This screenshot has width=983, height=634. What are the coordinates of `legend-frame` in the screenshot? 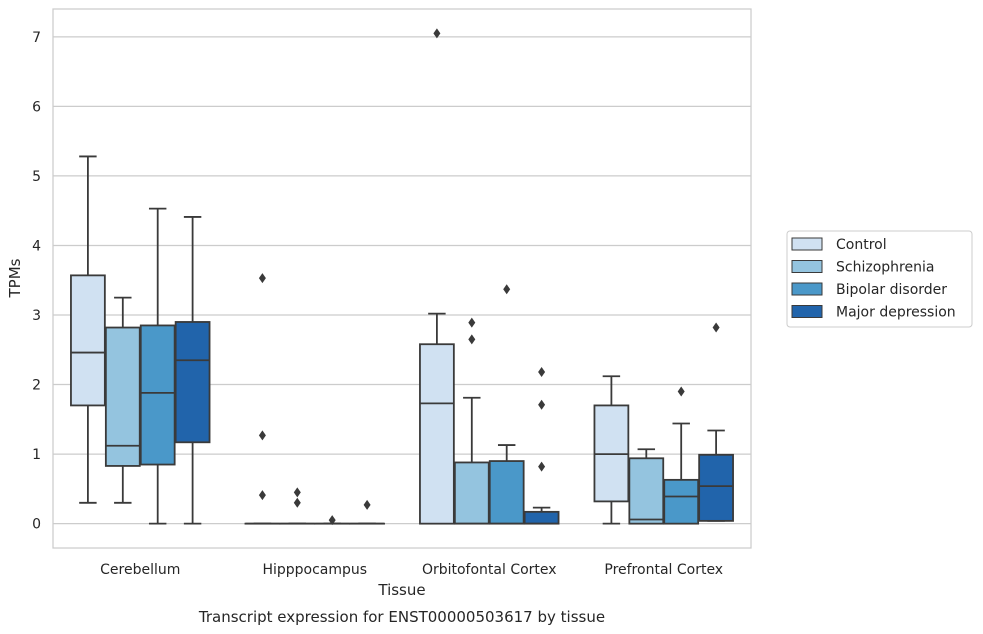 It's located at (879, 279).